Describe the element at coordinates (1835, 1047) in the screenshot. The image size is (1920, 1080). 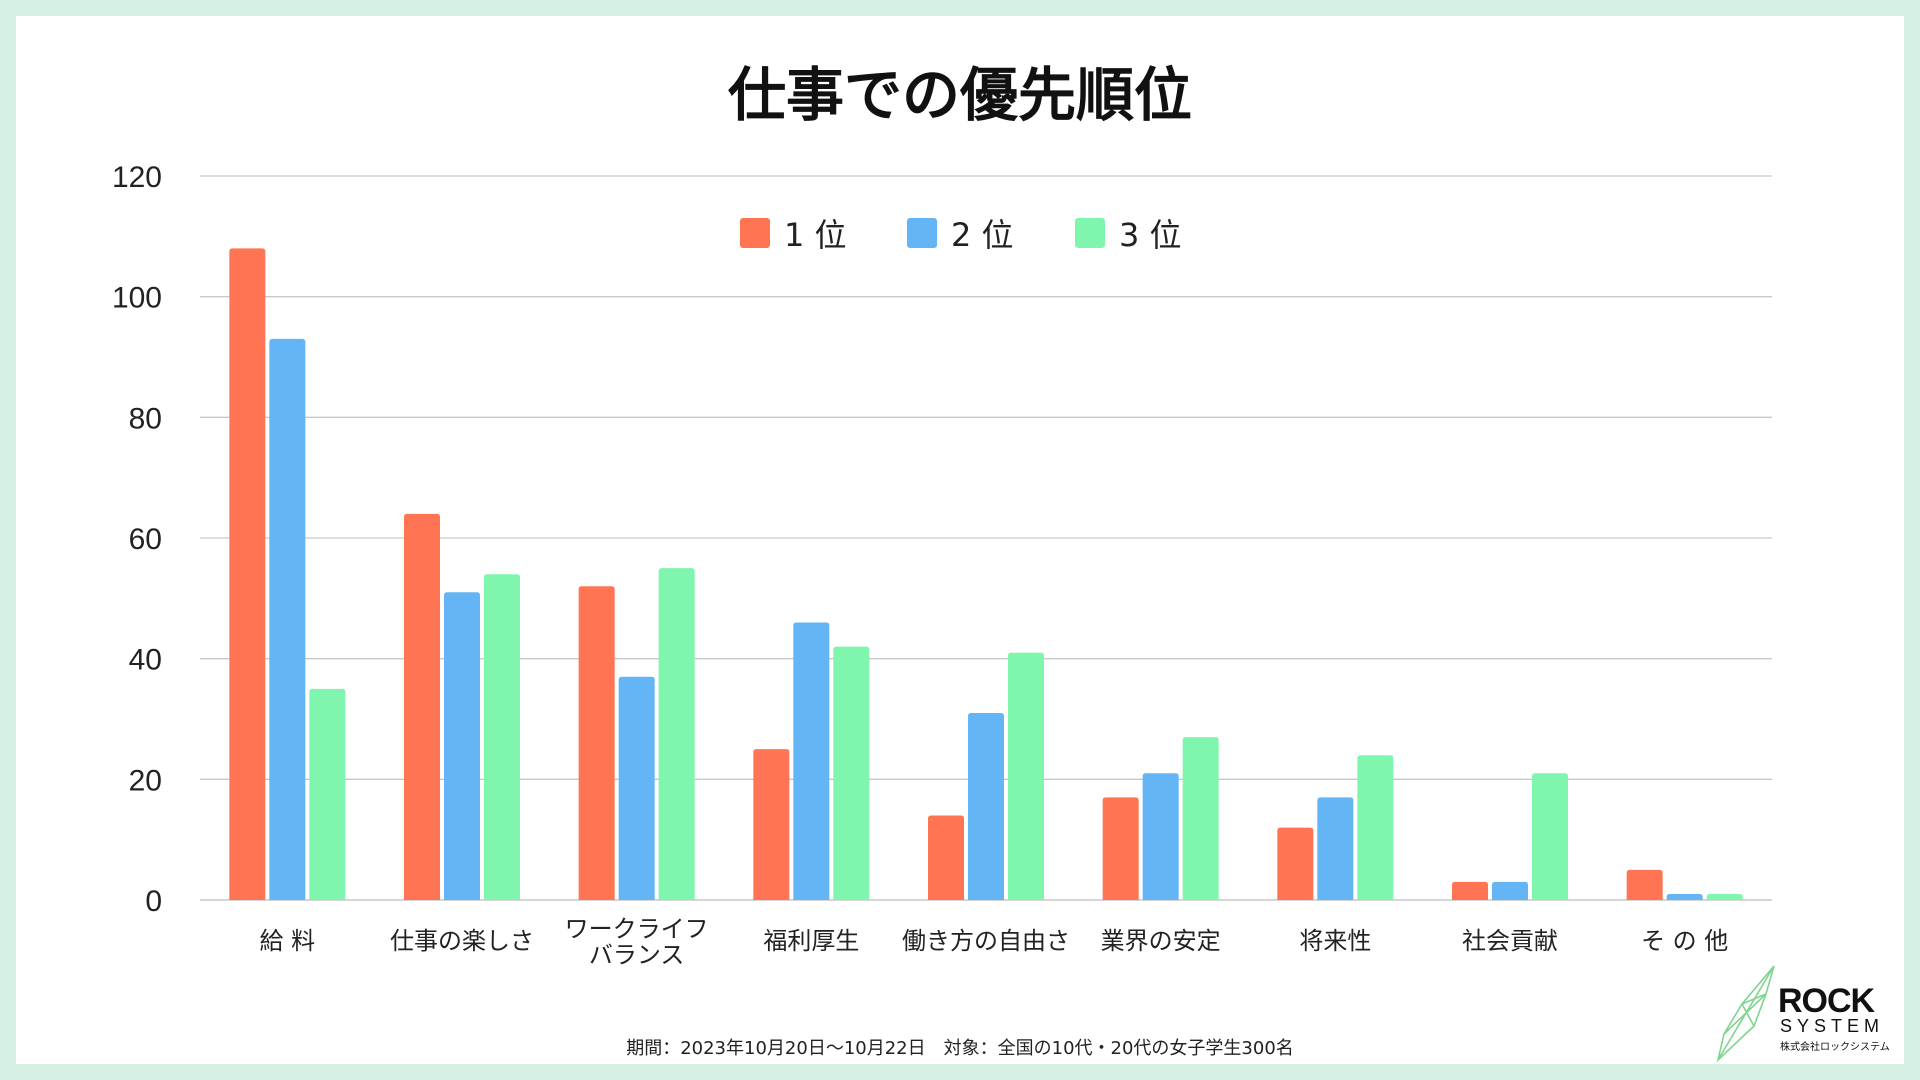
I see `logo-company-text: 株式会社ロックシステム` at that location.